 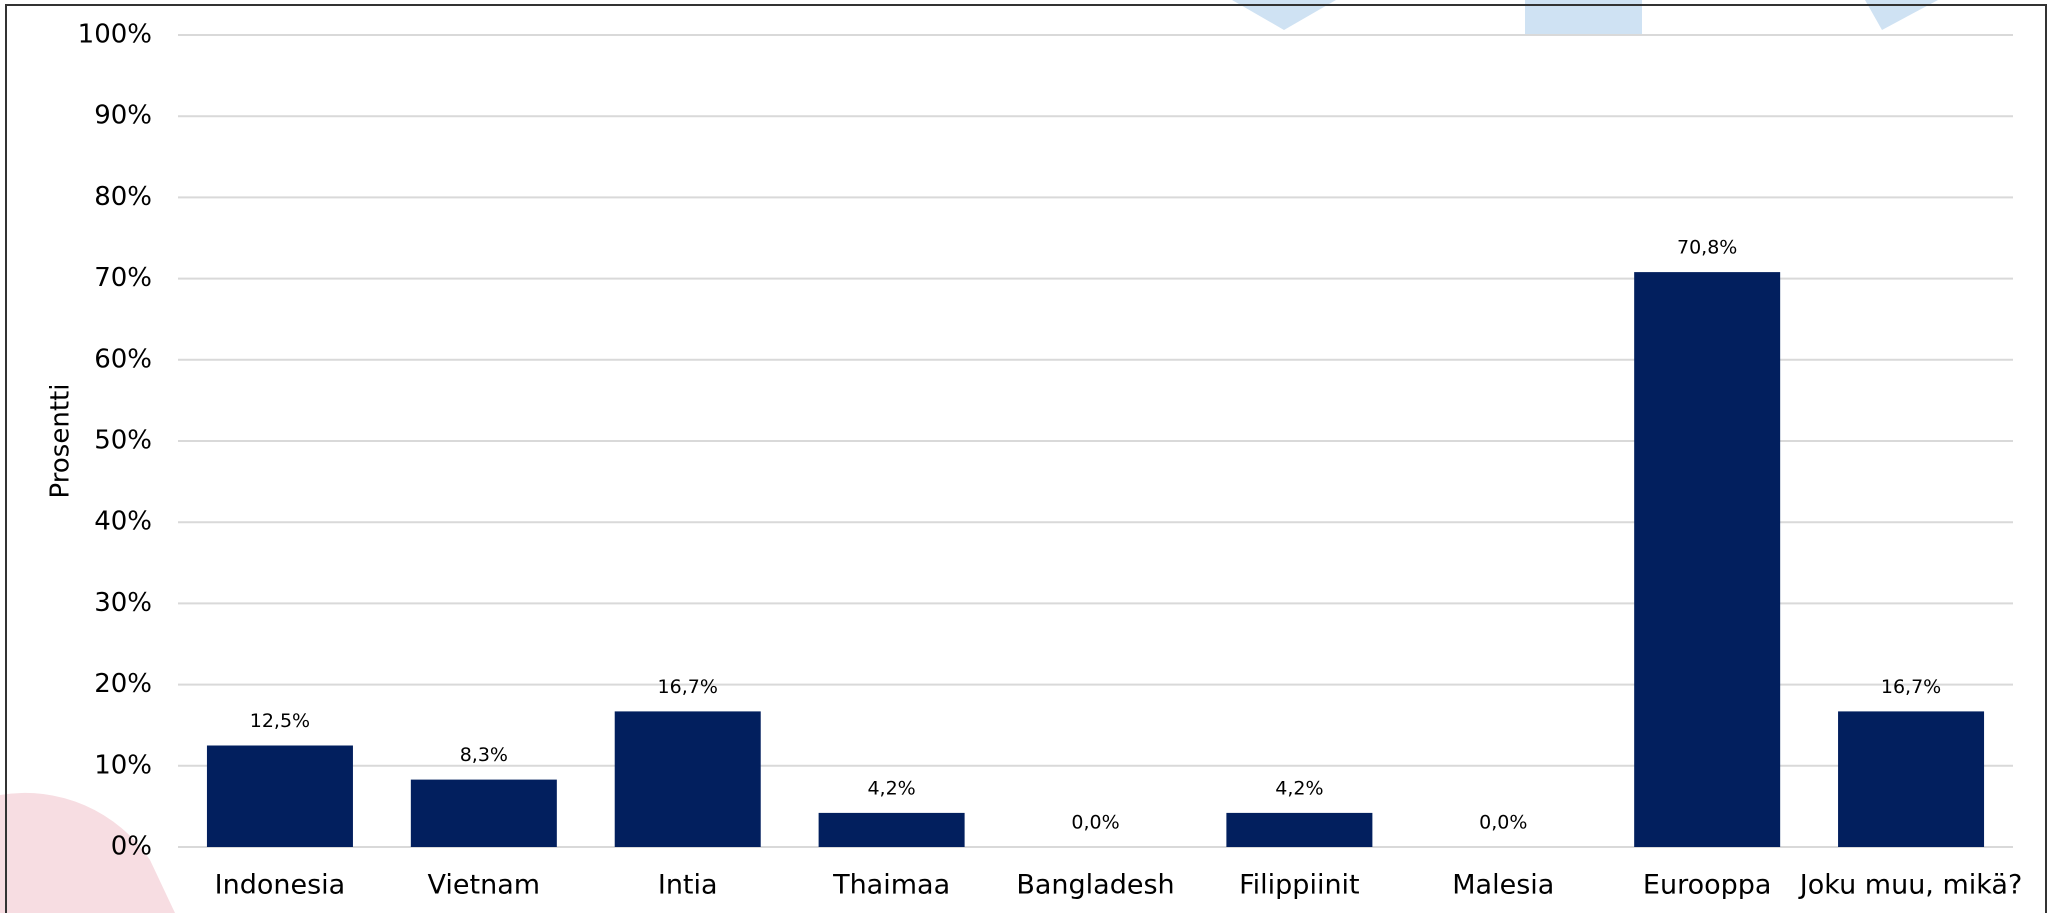 What do you see at coordinates (61, 441) in the screenshot?
I see `y-axis-title: Prosentti` at bounding box center [61, 441].